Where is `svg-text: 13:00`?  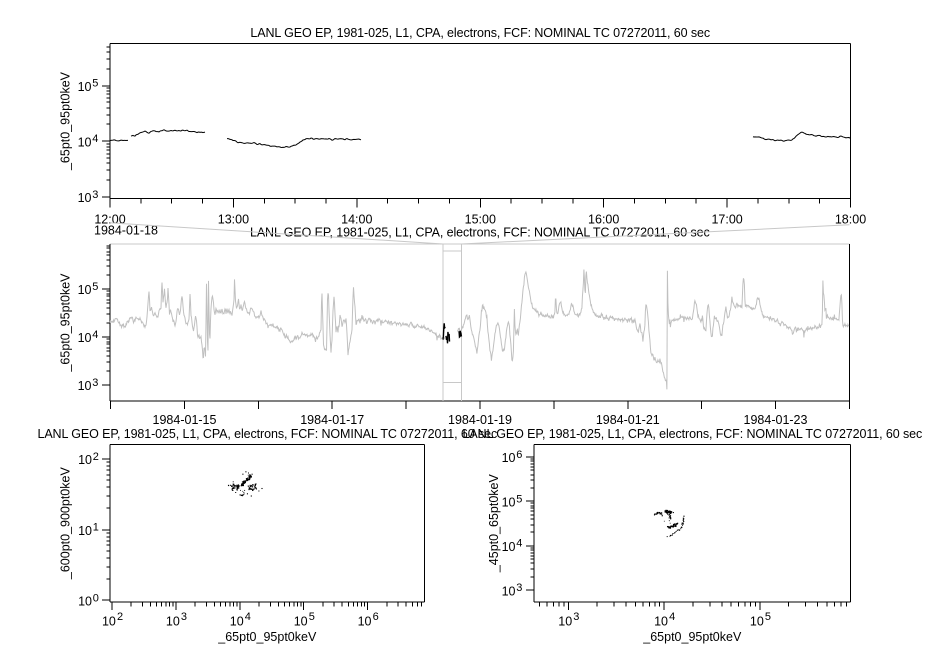 svg-text: 13:00 is located at coordinates (233, 219).